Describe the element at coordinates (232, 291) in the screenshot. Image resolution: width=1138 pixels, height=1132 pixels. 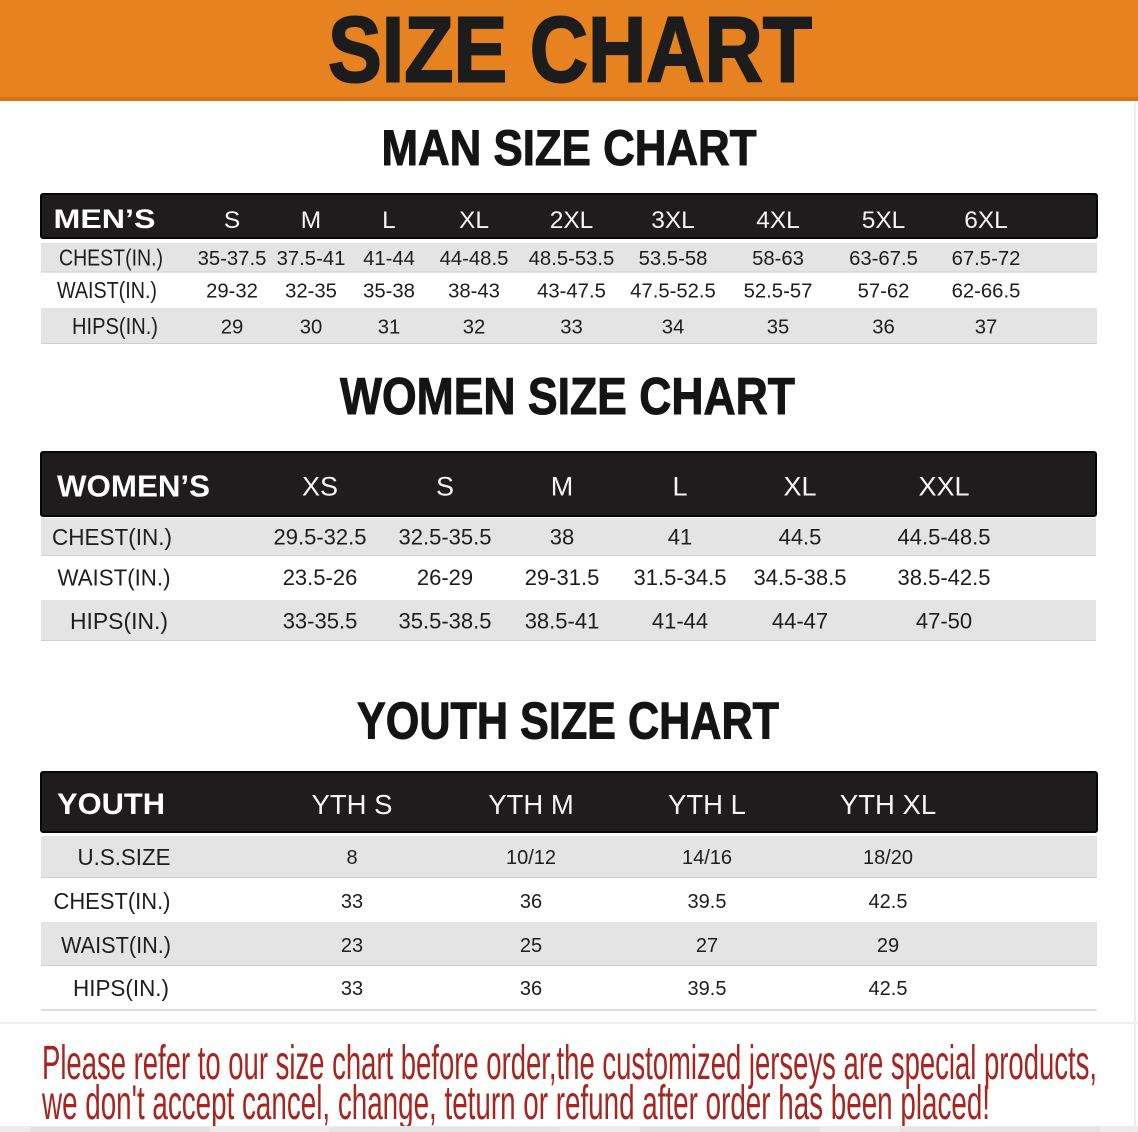
I see `svg-text: 29-32` at that location.